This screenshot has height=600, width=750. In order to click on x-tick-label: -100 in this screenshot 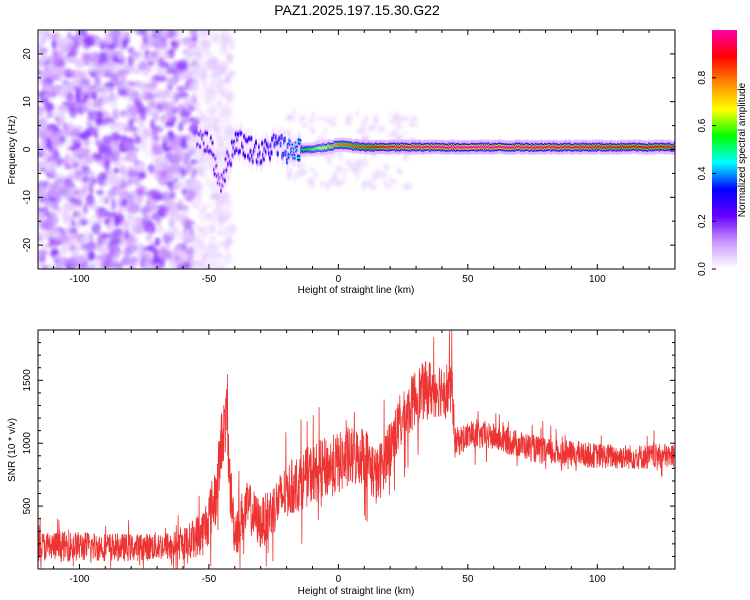, I will do `click(79, 279)`.